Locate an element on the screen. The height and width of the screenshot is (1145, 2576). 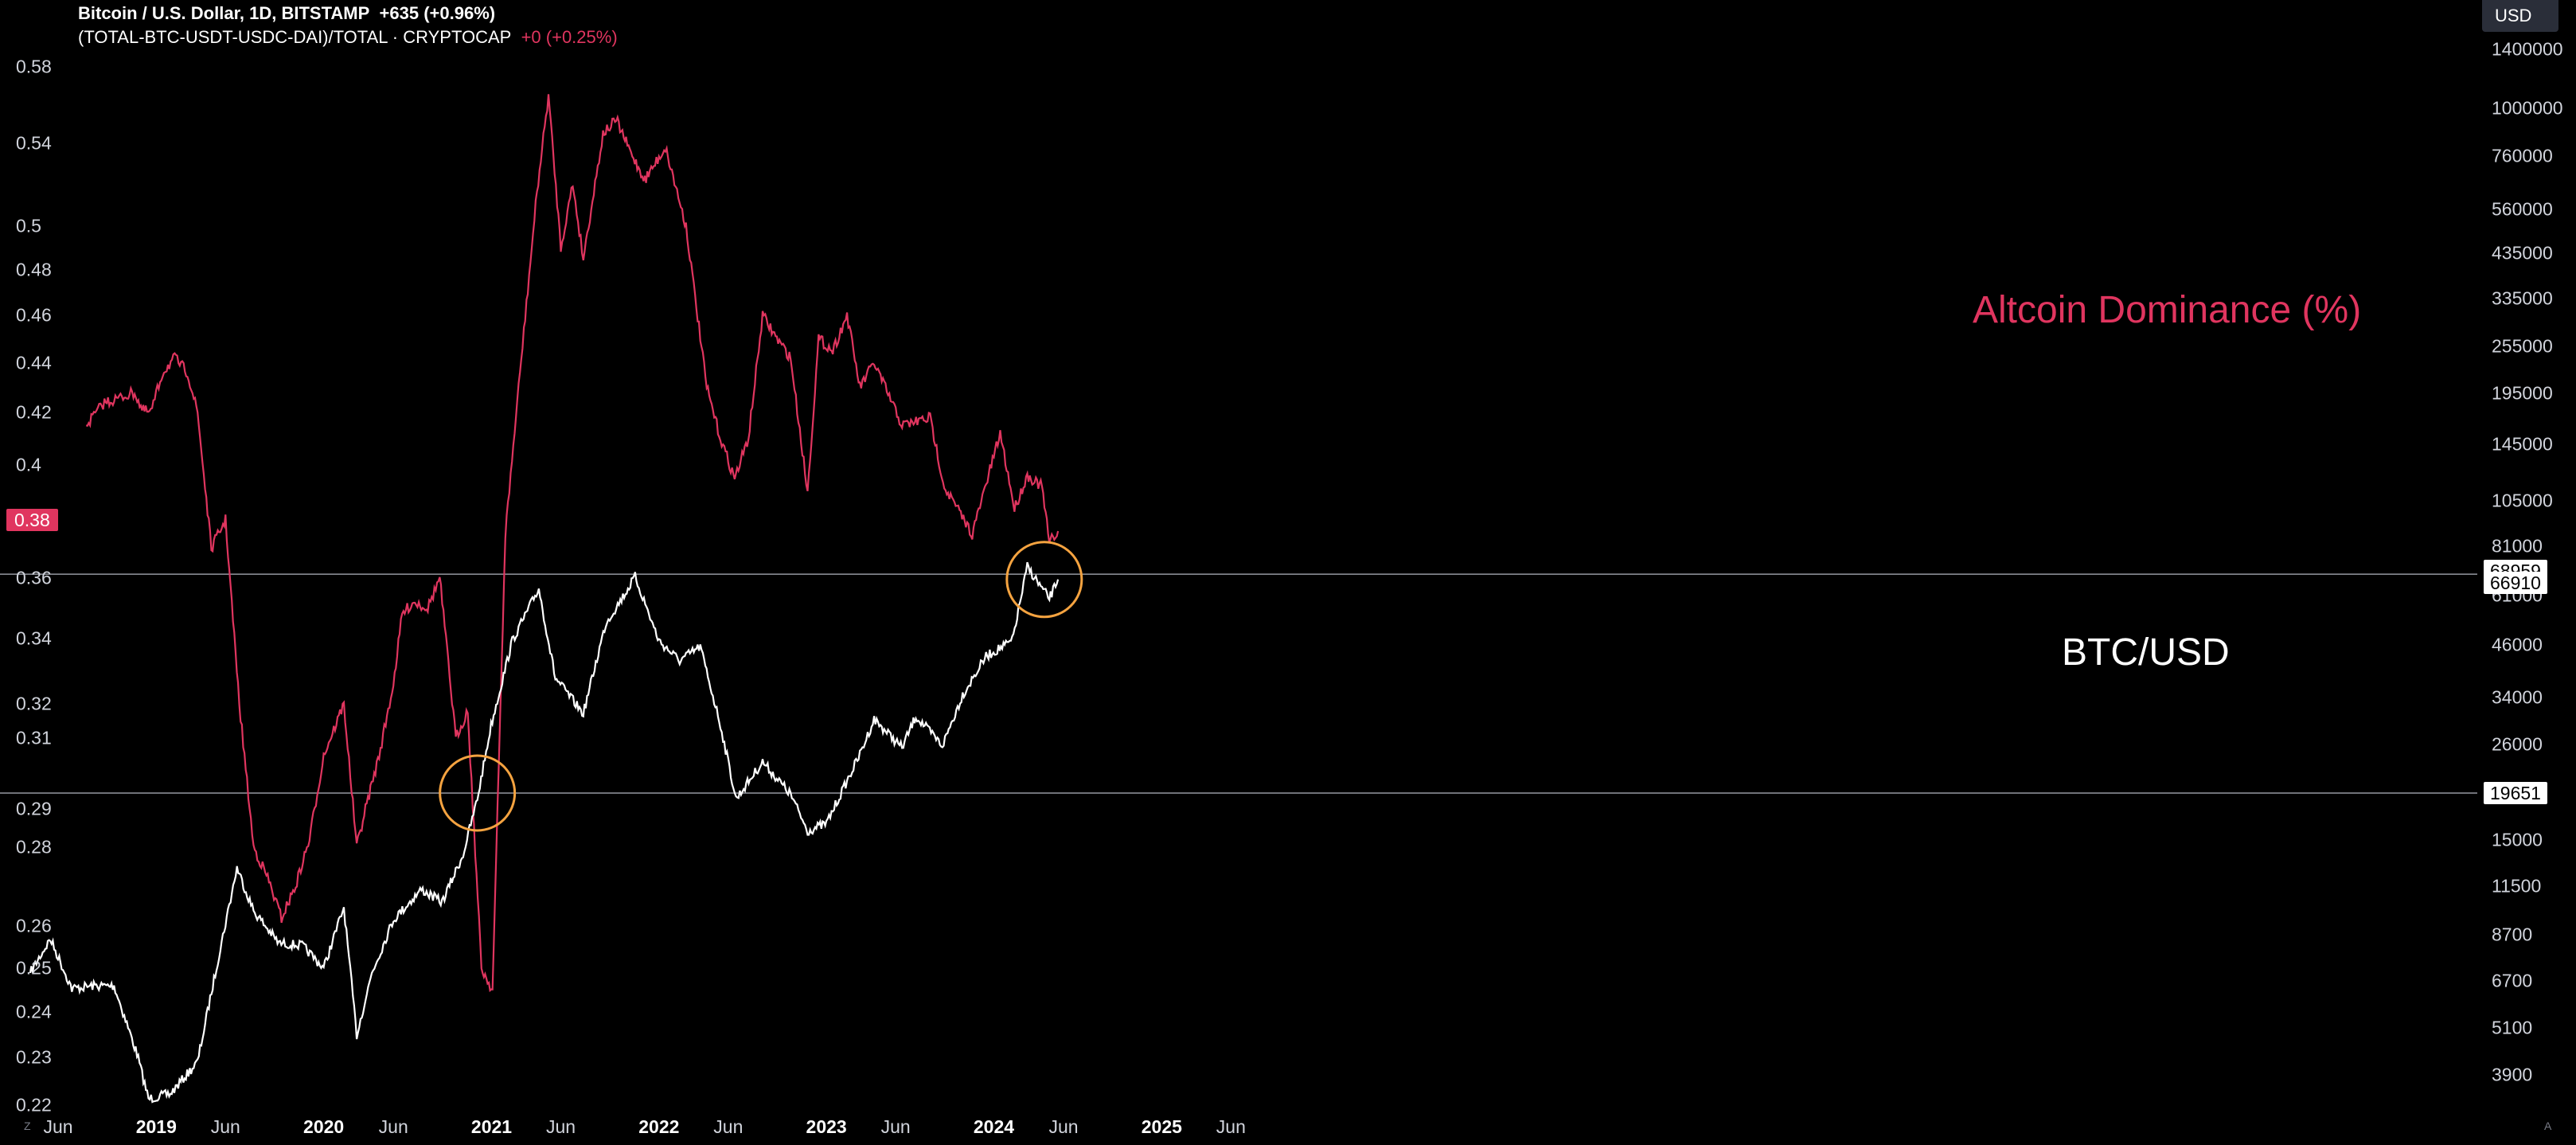
left-axis-tick: 0.32 is located at coordinates (34, 703).